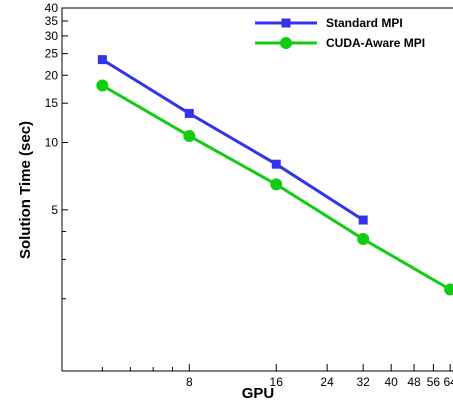 This screenshot has height=407, width=453. What do you see at coordinates (52, 143) in the screenshot?
I see `y-tick-label: 10` at bounding box center [52, 143].